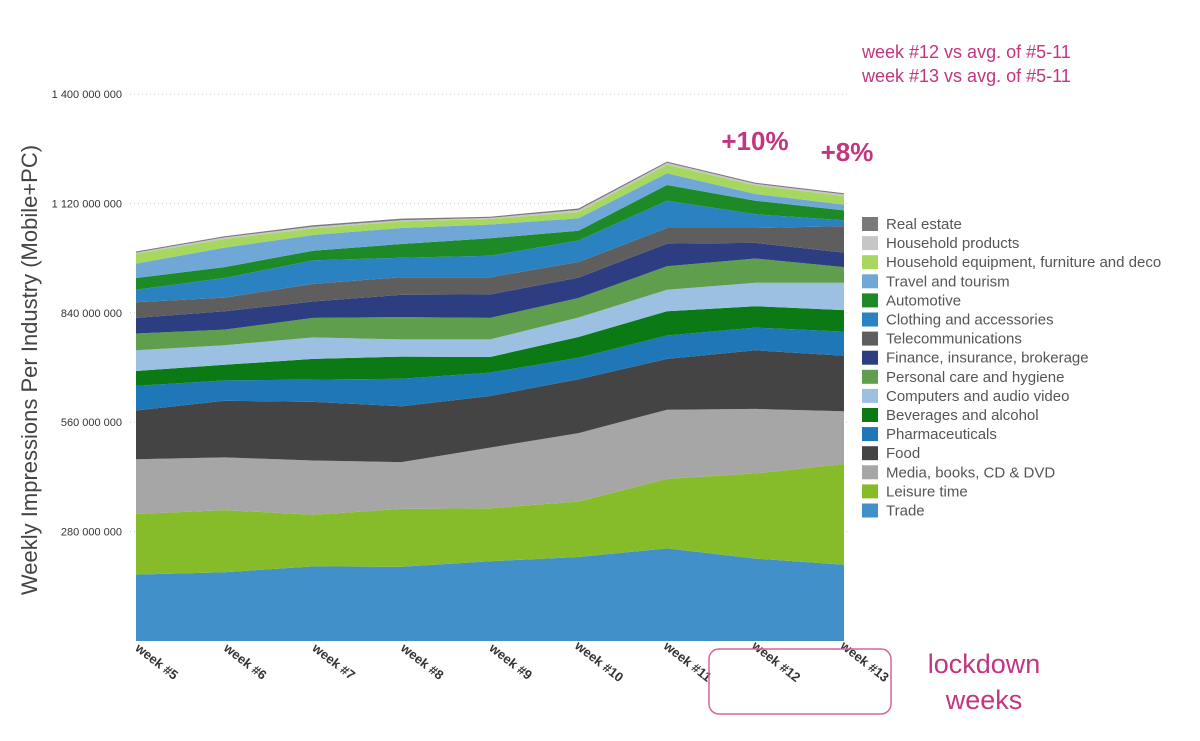 The width and height of the screenshot is (1200, 741). What do you see at coordinates (870, 415) in the screenshot?
I see `legend-swatch-beverages-and-alcohol` at bounding box center [870, 415].